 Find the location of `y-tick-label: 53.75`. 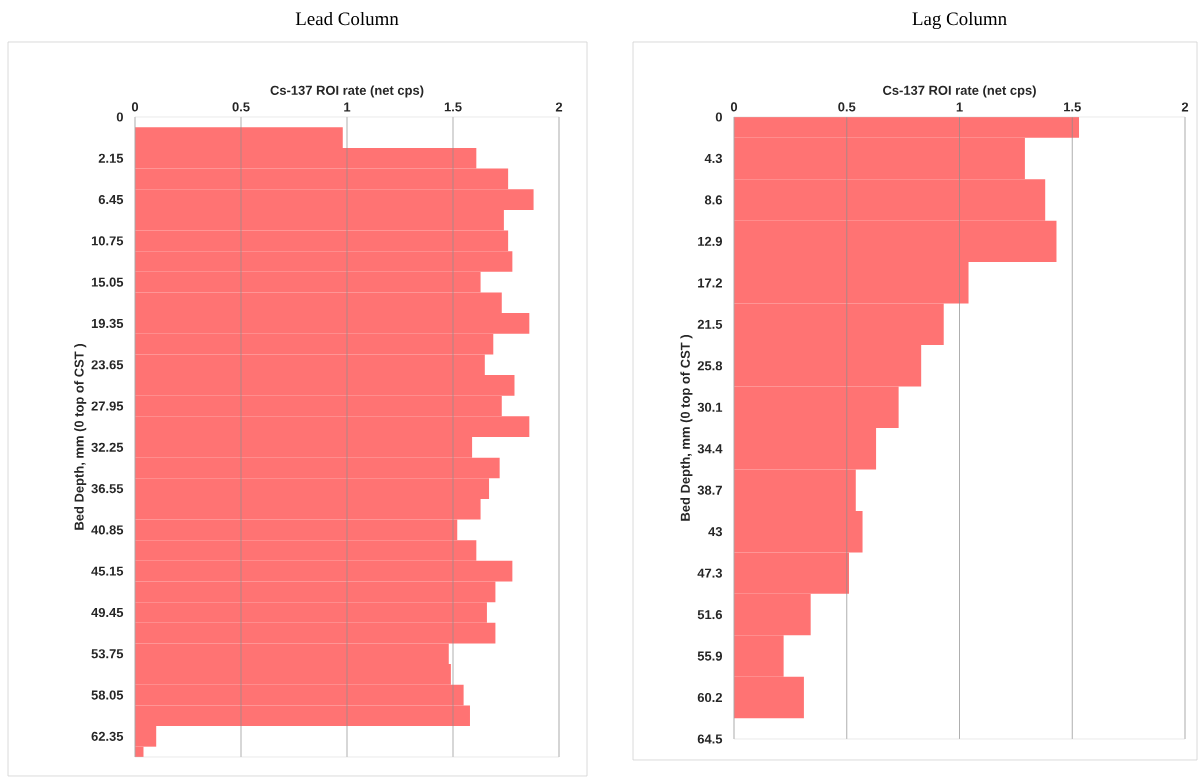

y-tick-label: 53.75 is located at coordinates (107, 654).